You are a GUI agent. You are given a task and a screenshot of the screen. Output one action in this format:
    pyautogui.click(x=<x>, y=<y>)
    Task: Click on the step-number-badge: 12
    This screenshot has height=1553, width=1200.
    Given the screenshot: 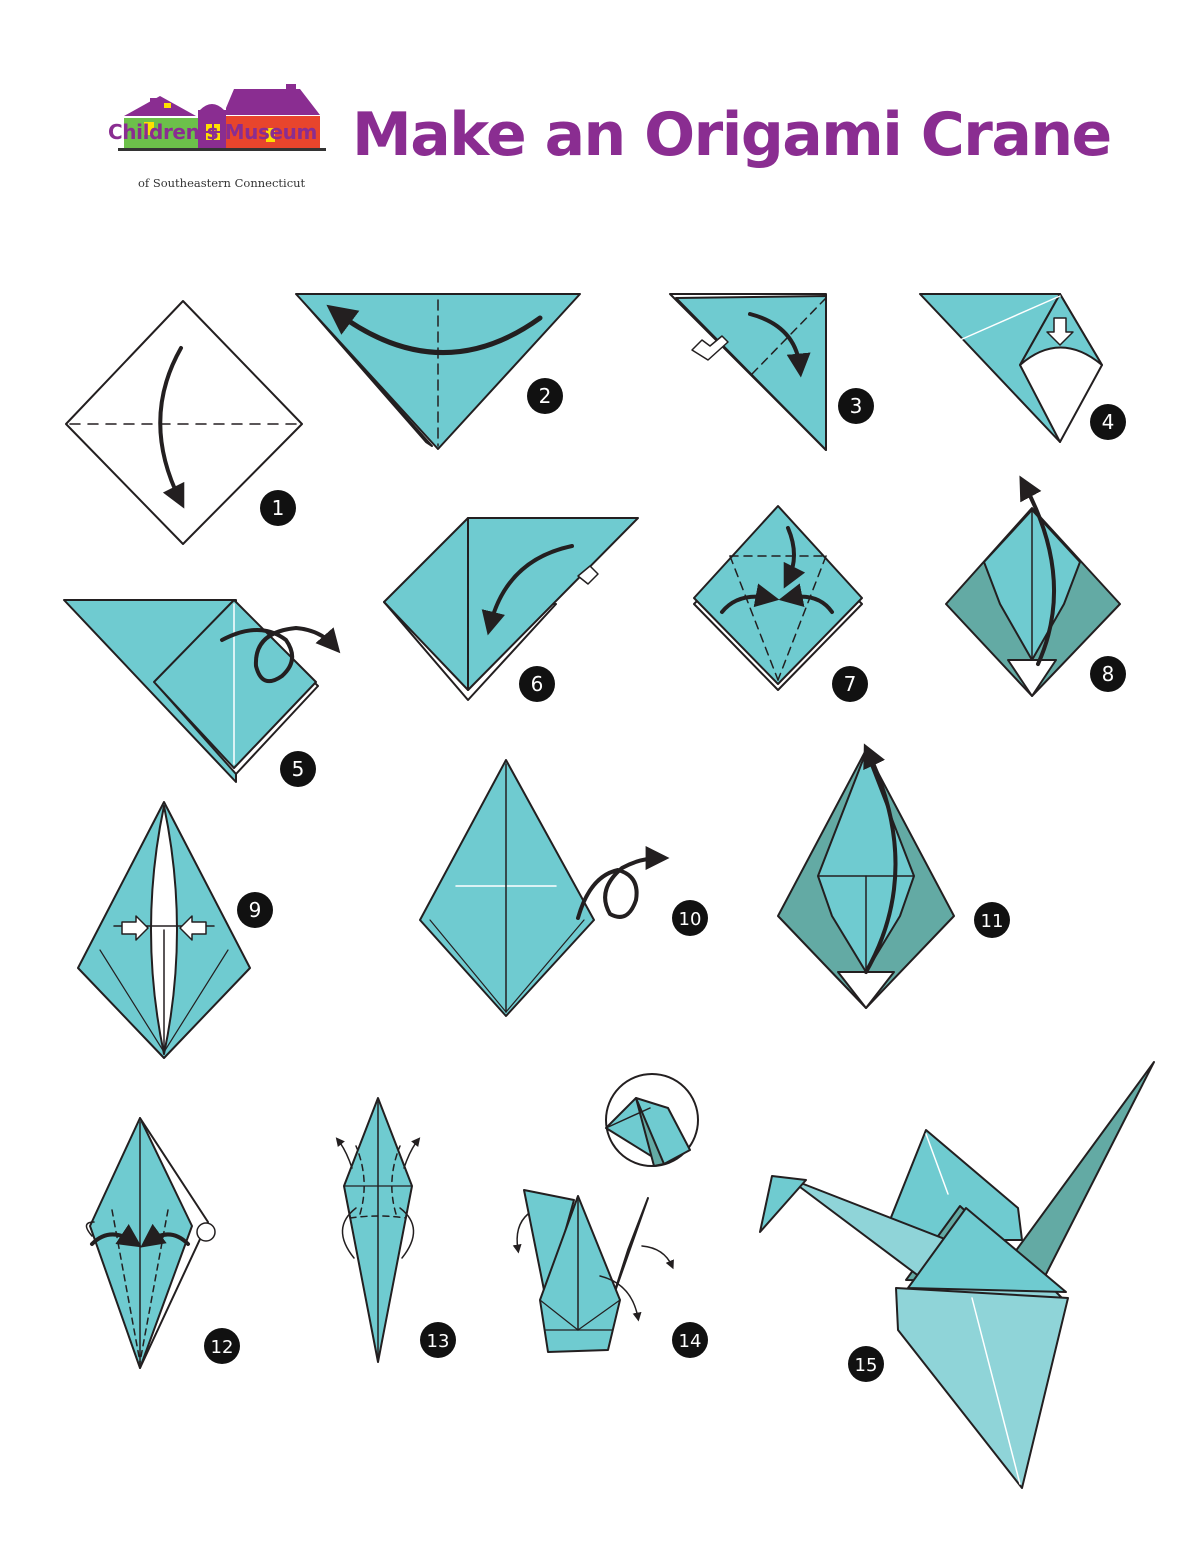 What is the action you would take?
    pyautogui.click(x=222, y=1346)
    